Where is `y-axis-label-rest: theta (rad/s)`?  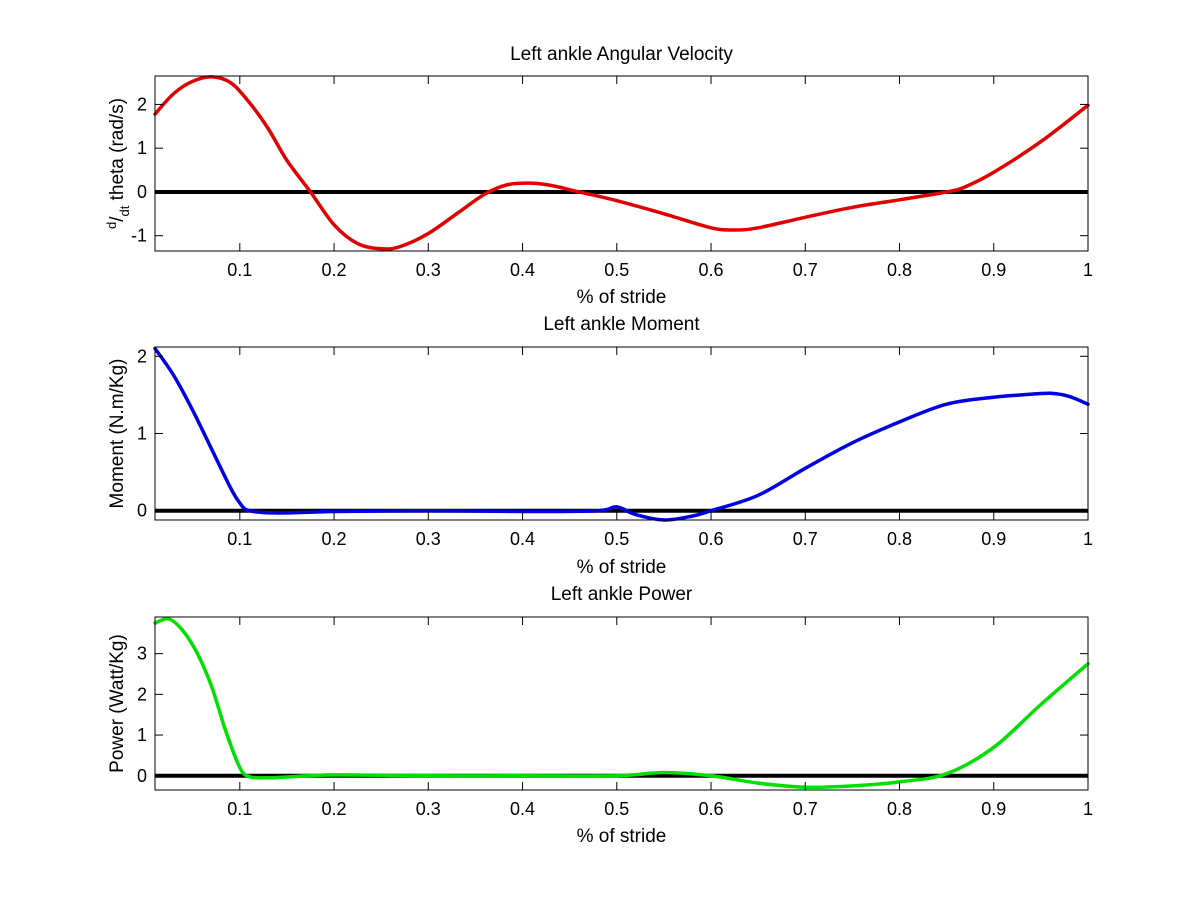 y-axis-label-rest: theta (rad/s) is located at coordinates (117, 152).